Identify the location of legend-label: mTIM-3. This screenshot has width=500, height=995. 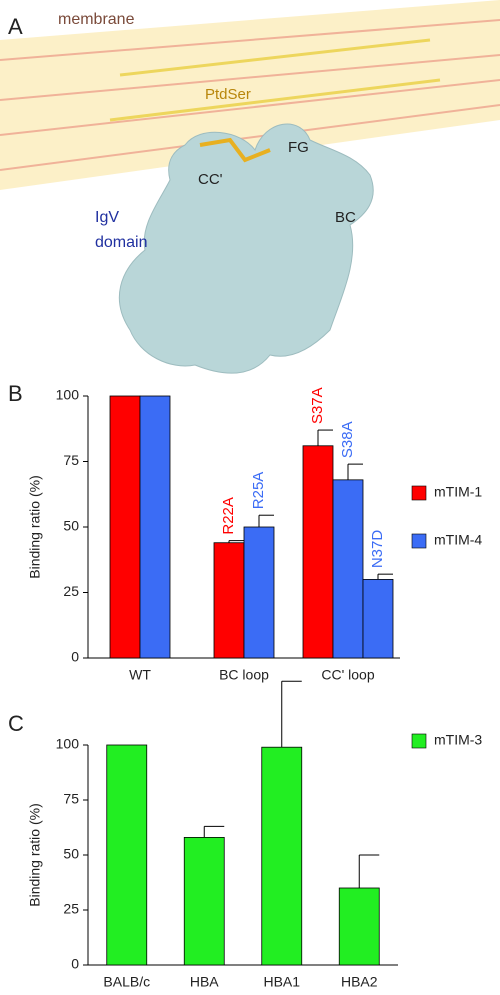
(458, 740).